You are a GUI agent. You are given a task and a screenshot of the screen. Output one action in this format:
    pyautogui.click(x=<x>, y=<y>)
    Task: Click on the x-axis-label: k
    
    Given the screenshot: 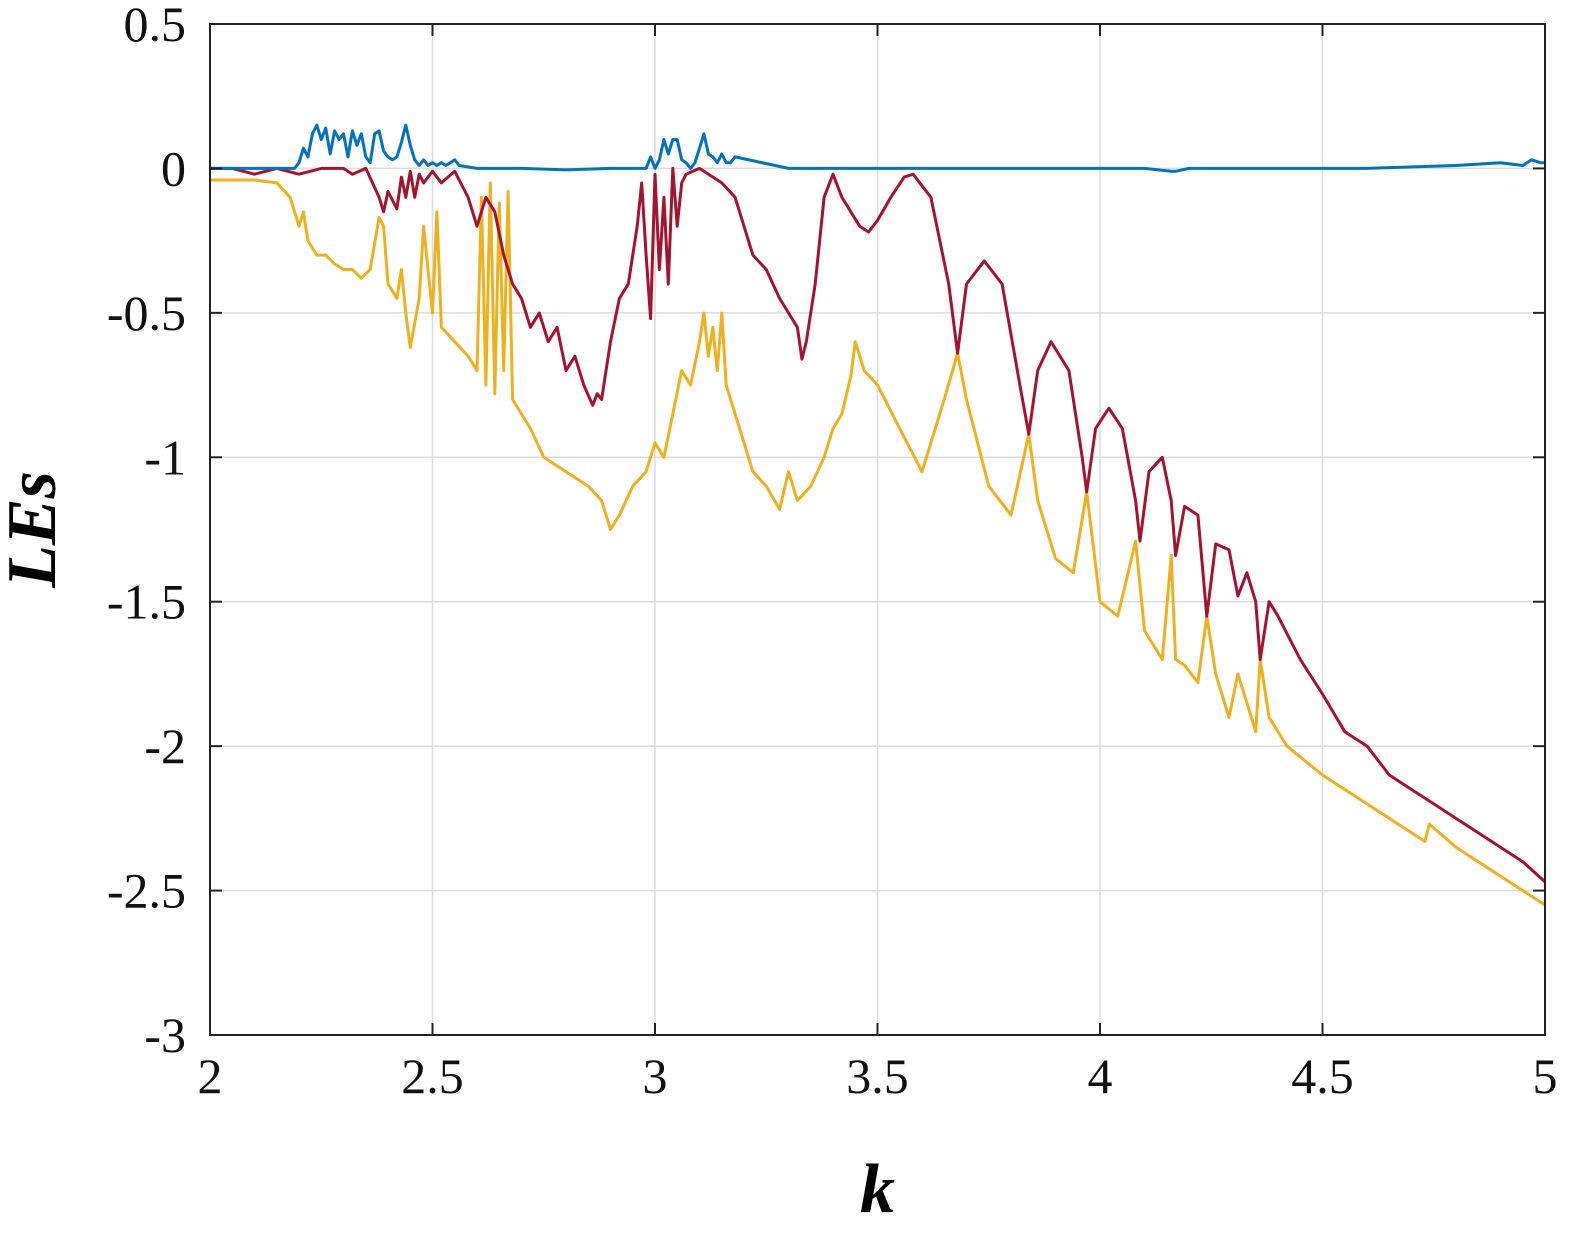 What is the action you would take?
    pyautogui.click(x=877, y=1189)
    